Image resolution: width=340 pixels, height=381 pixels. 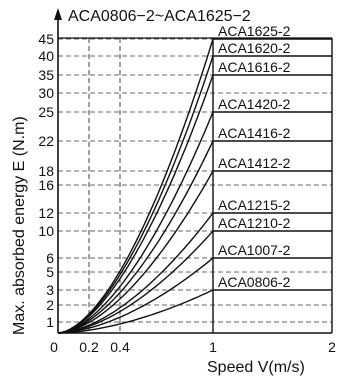 I want to click on y-tick-label: 2, so click(x=50, y=305).